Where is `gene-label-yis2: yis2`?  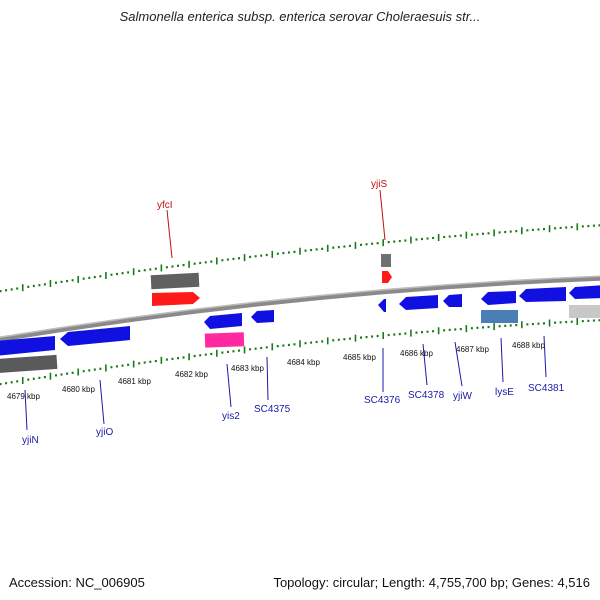 gene-label-yis2: yis2 is located at coordinates (231, 416).